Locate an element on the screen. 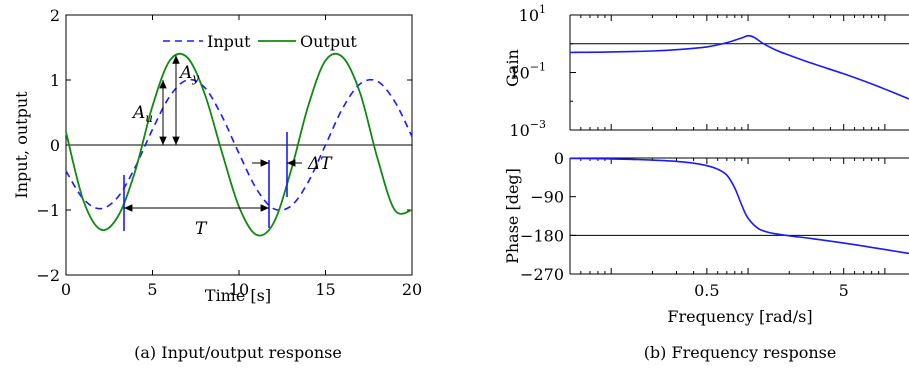 The image size is (909, 370). io-y-tick-label: 2 is located at coordinates (55, 15).